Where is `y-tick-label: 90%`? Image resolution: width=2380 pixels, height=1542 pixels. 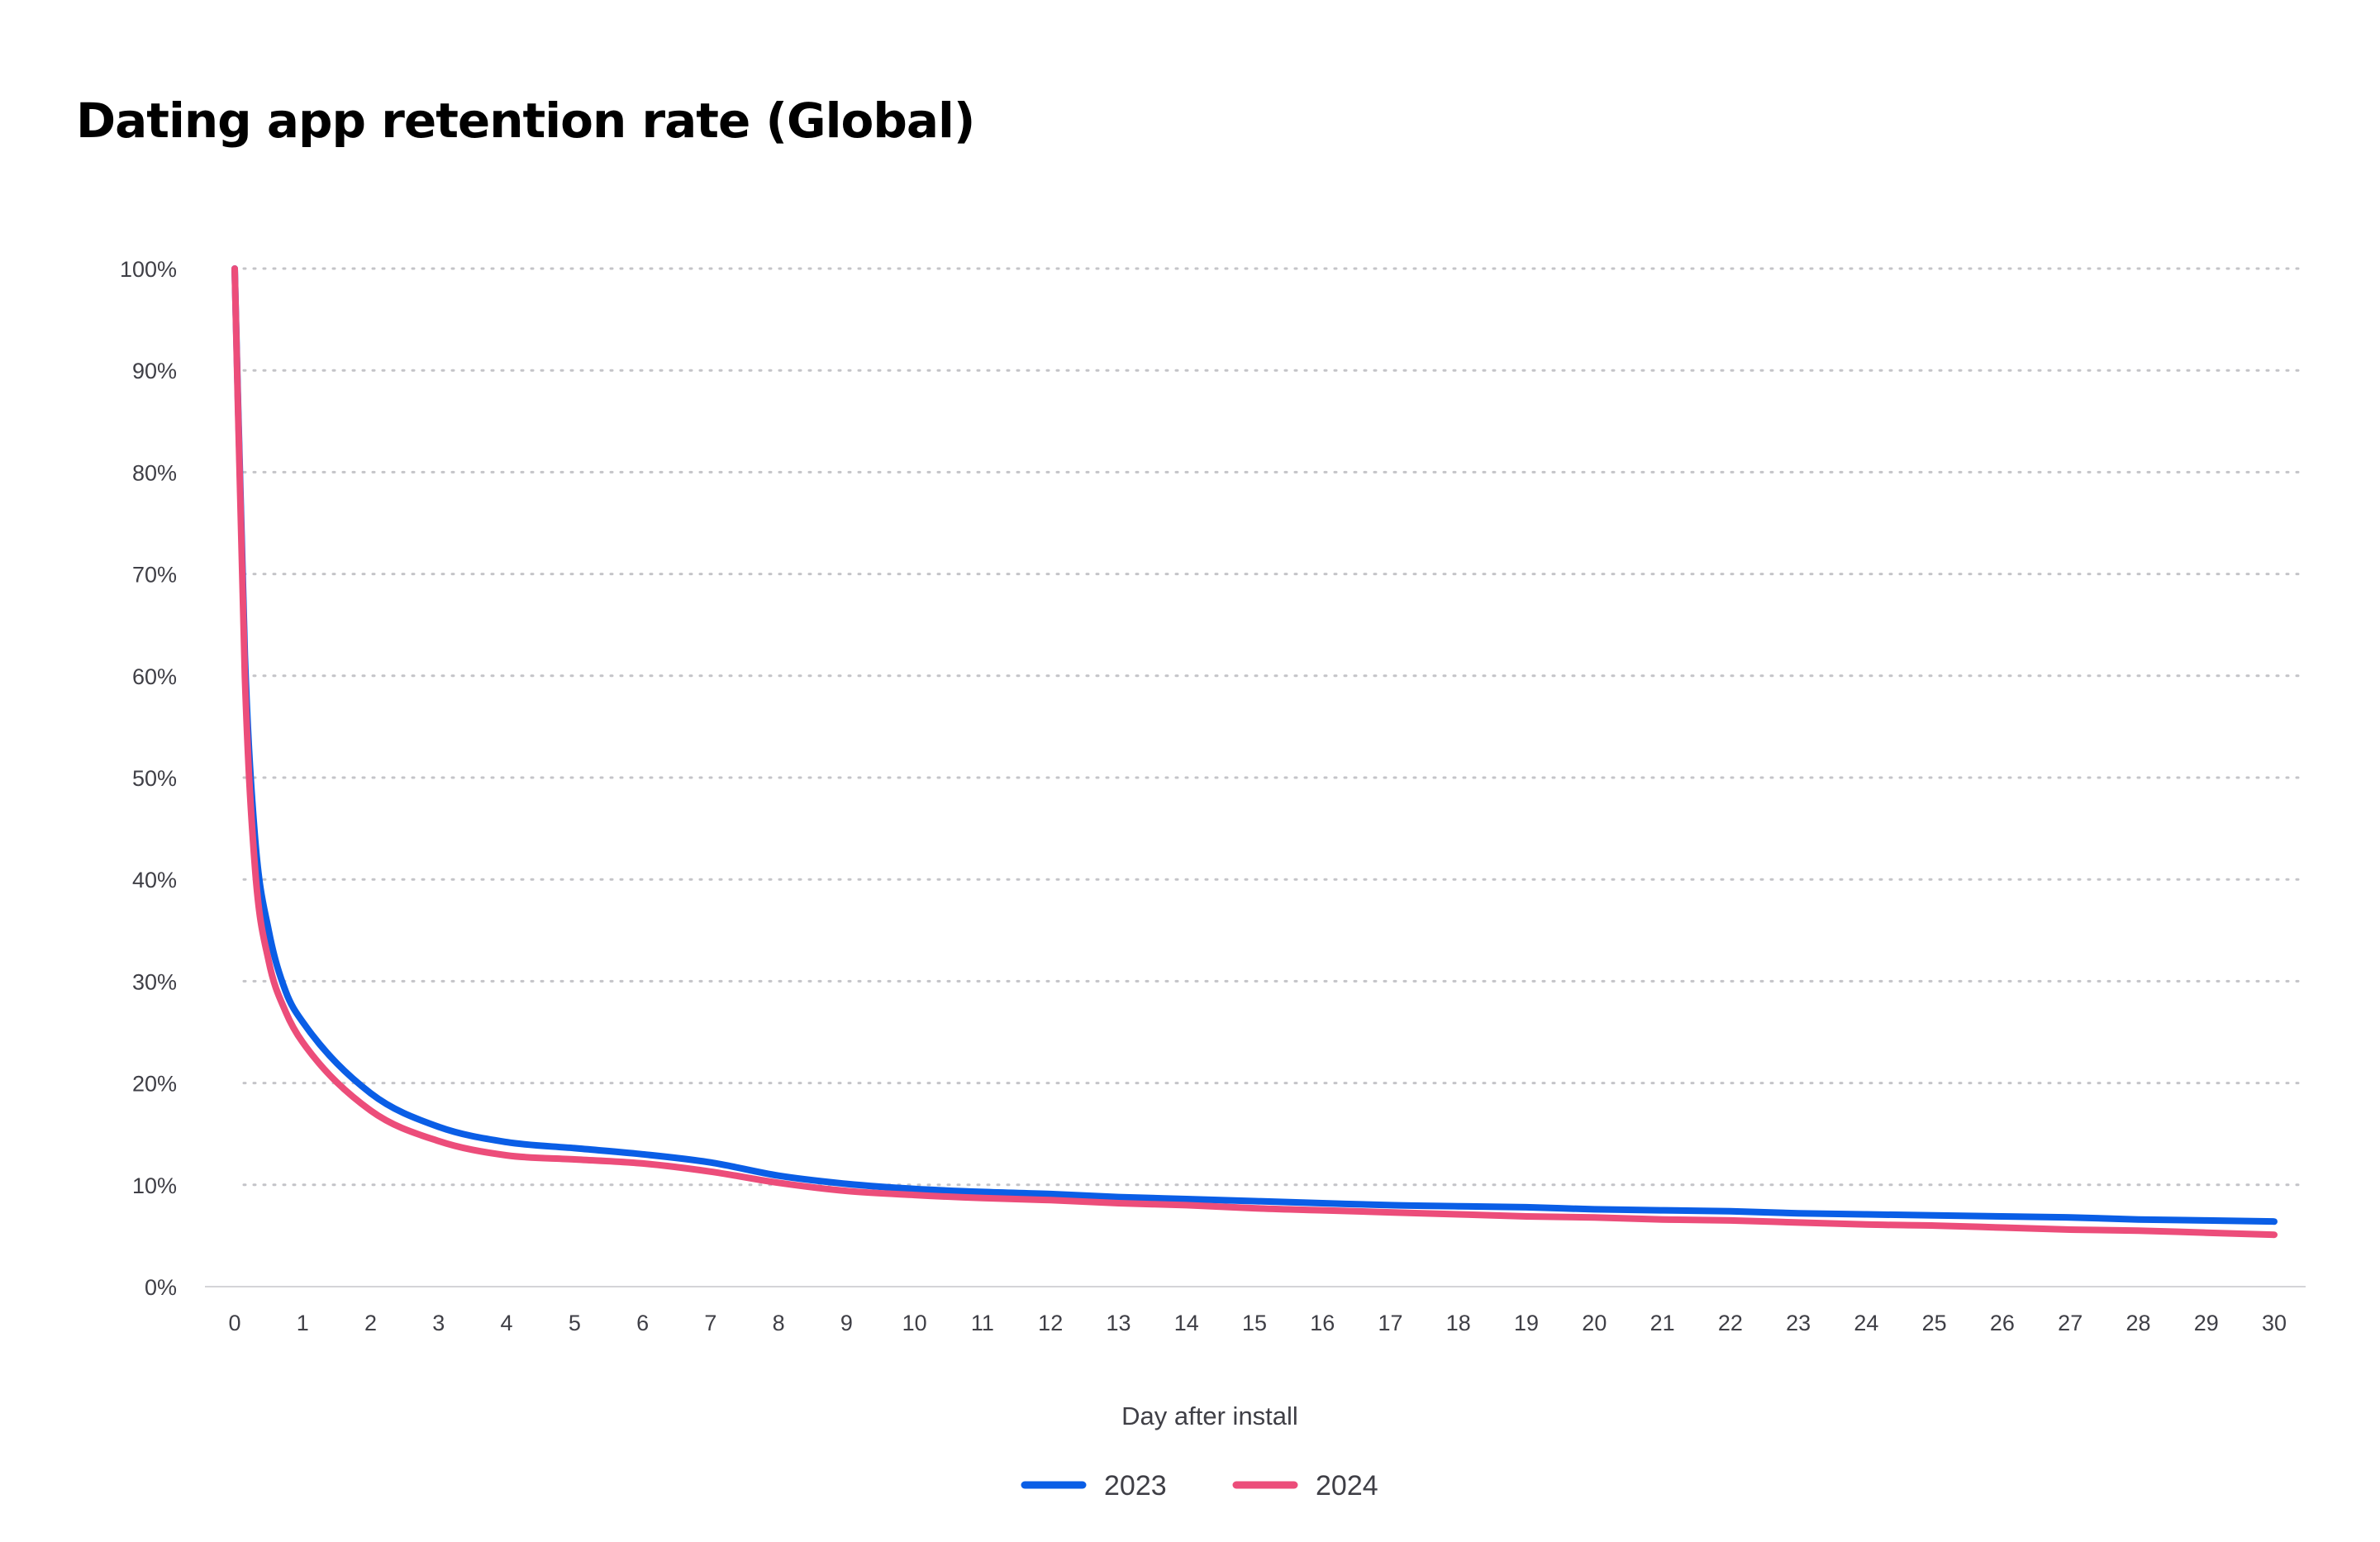 y-tick-label: 90% is located at coordinates (154, 371).